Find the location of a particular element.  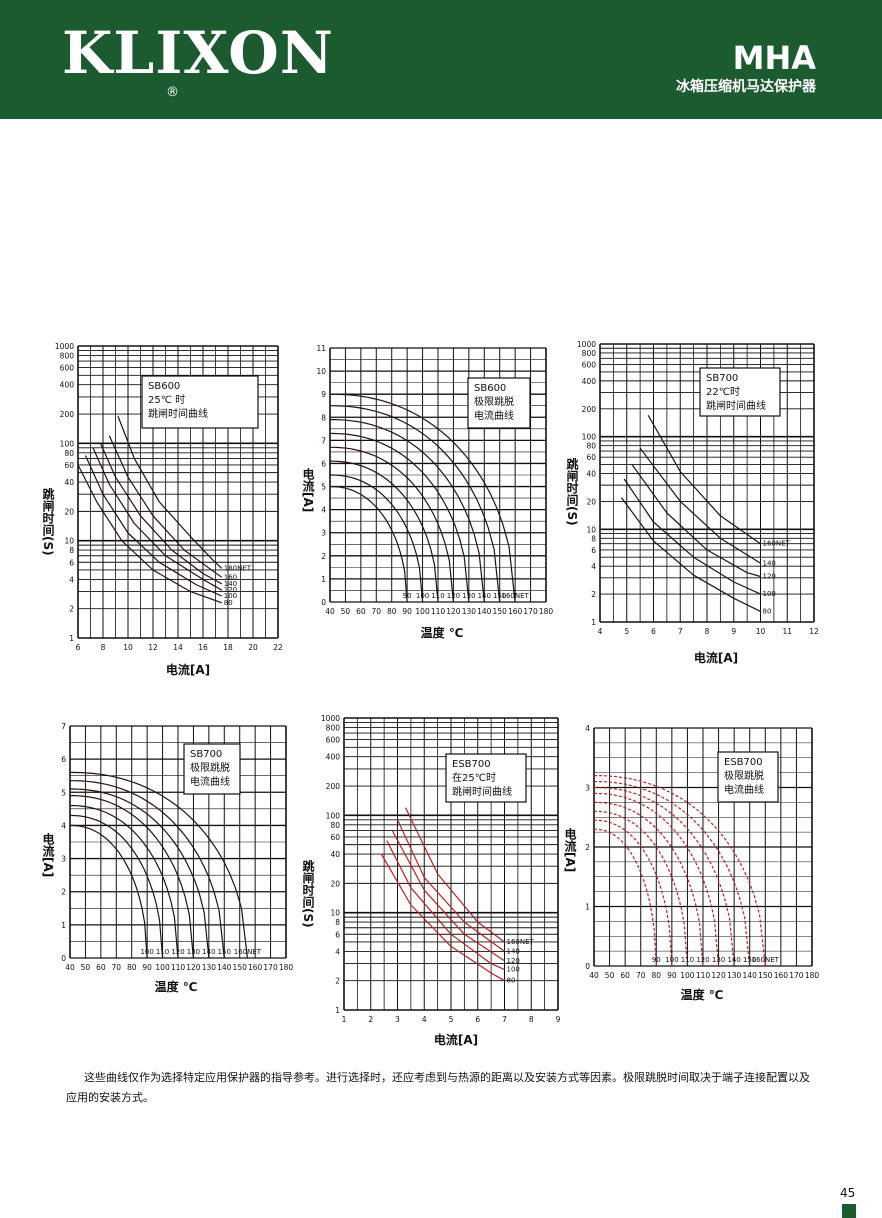

x-tick-label: 22 is located at coordinates (278, 647).